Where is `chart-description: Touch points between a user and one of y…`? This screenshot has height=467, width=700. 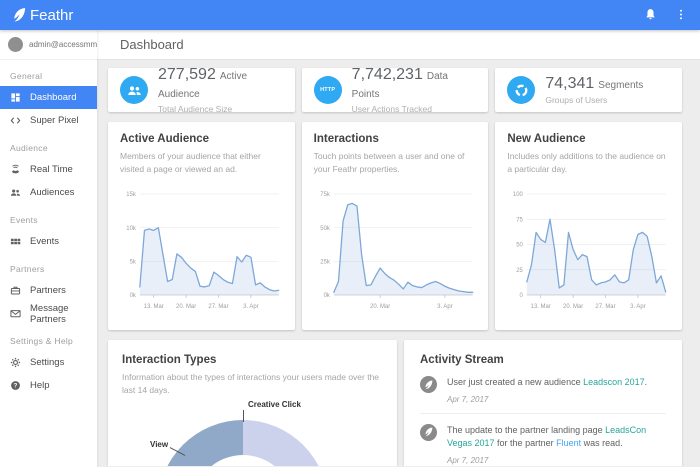 chart-description: Touch points between a user and one of y… is located at coordinates (389, 163).